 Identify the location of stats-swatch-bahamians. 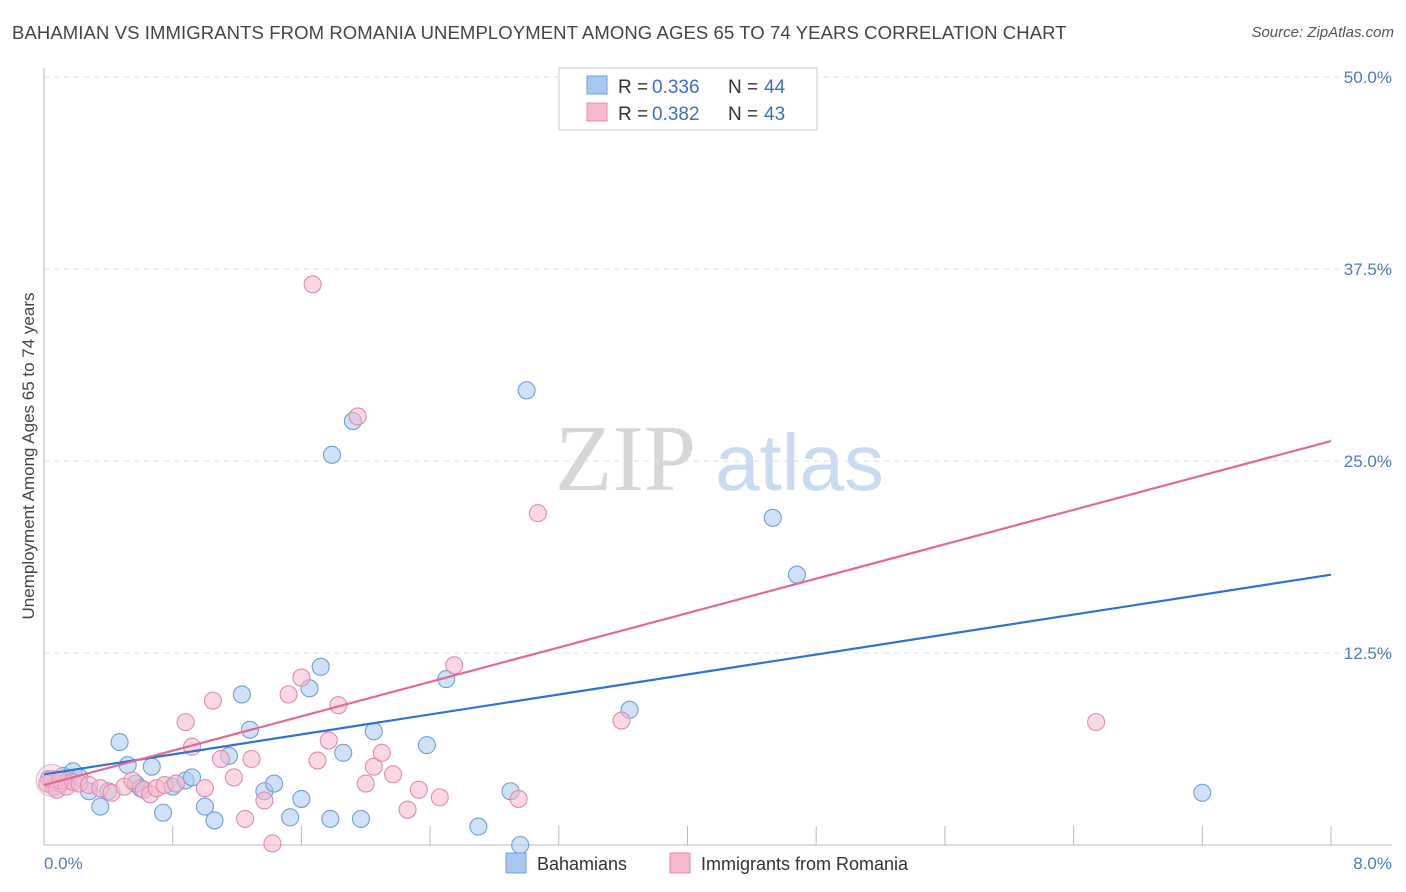
(597, 85).